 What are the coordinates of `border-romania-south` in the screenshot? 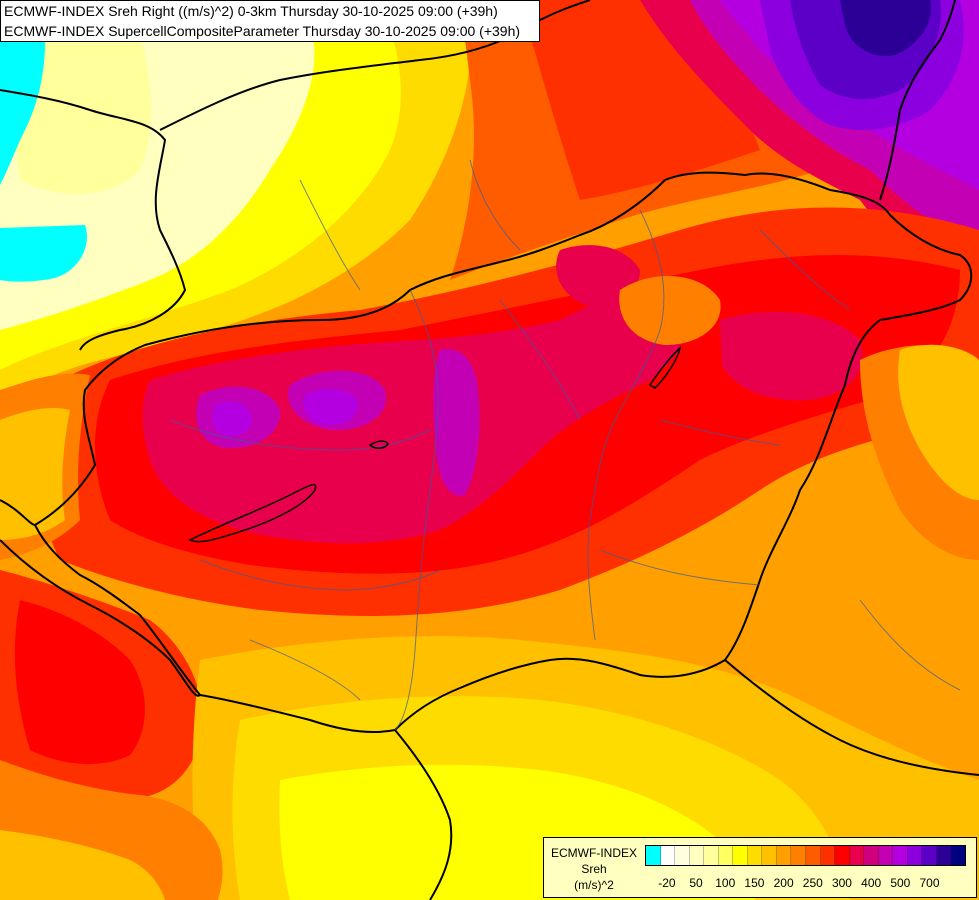 It's located at (851, 717).